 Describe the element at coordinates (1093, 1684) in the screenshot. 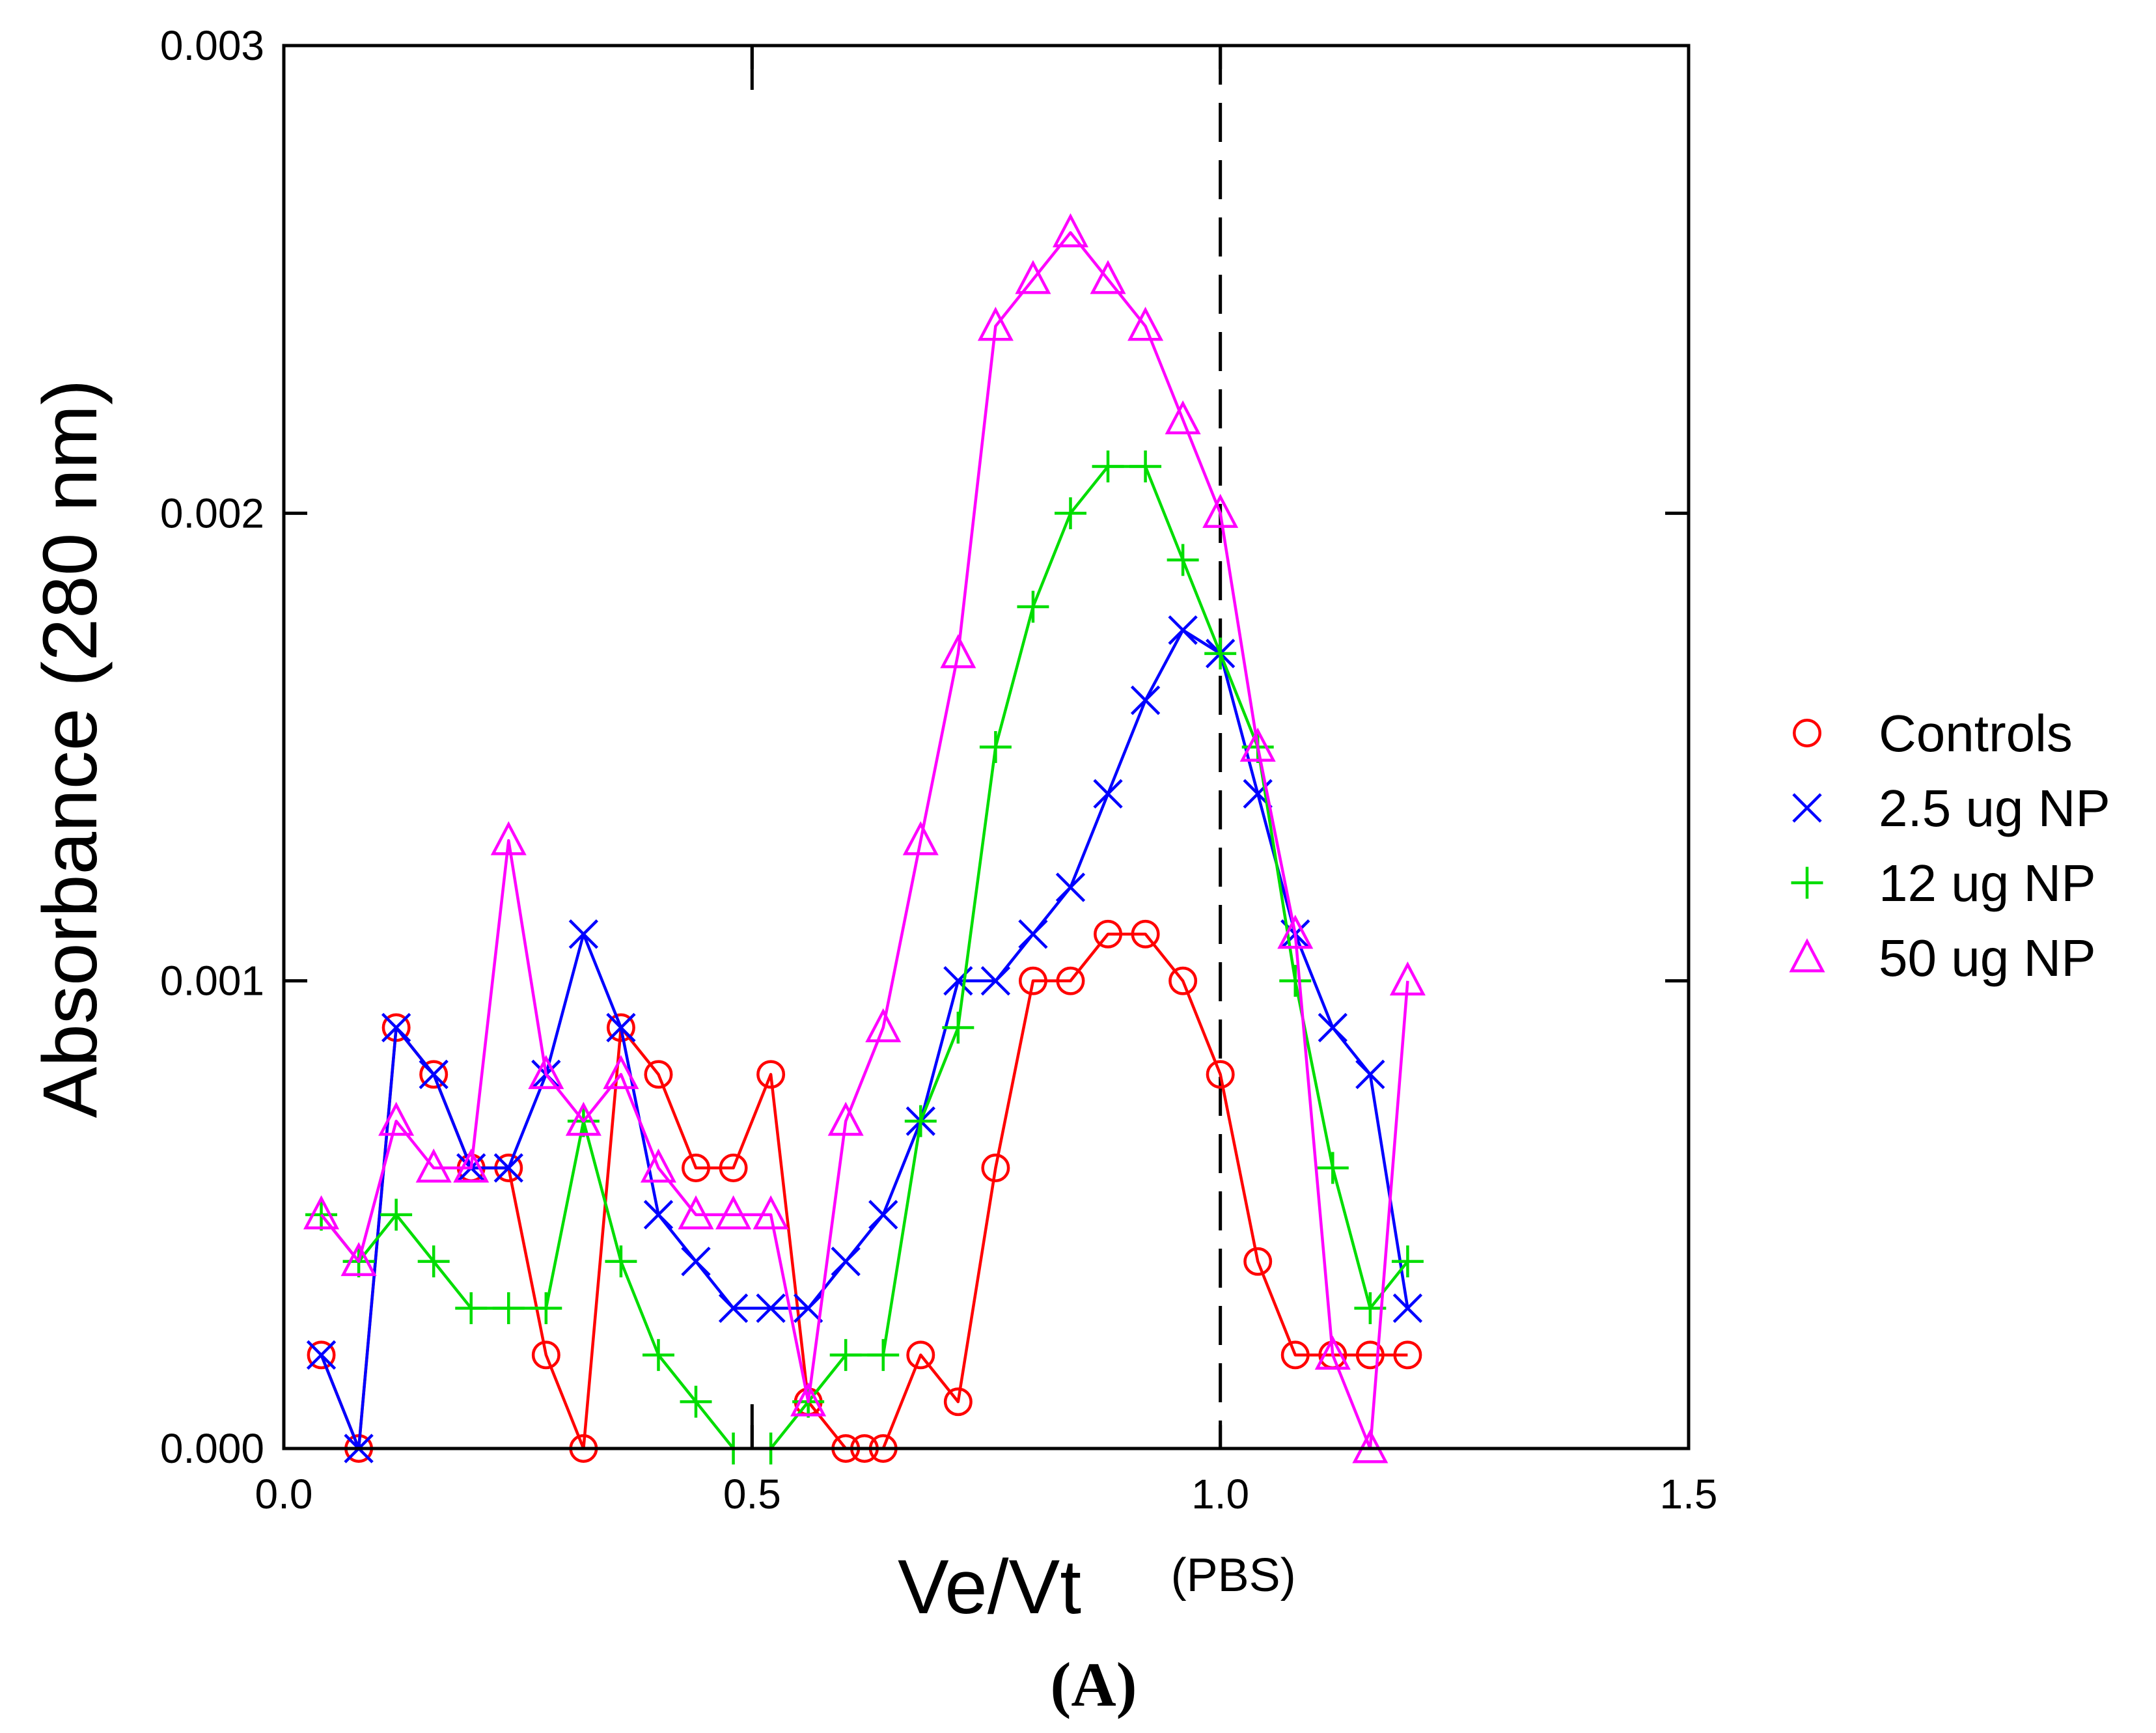

I see `panel-label: (A)` at that location.